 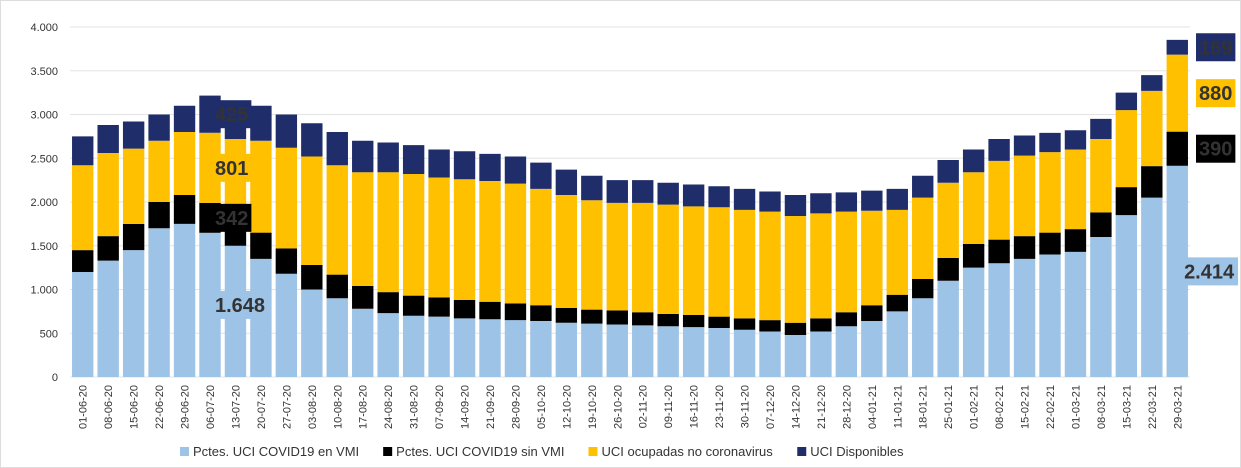 I want to click on legend-label: UCI ocupadas no coronavirus, so click(x=688, y=451).